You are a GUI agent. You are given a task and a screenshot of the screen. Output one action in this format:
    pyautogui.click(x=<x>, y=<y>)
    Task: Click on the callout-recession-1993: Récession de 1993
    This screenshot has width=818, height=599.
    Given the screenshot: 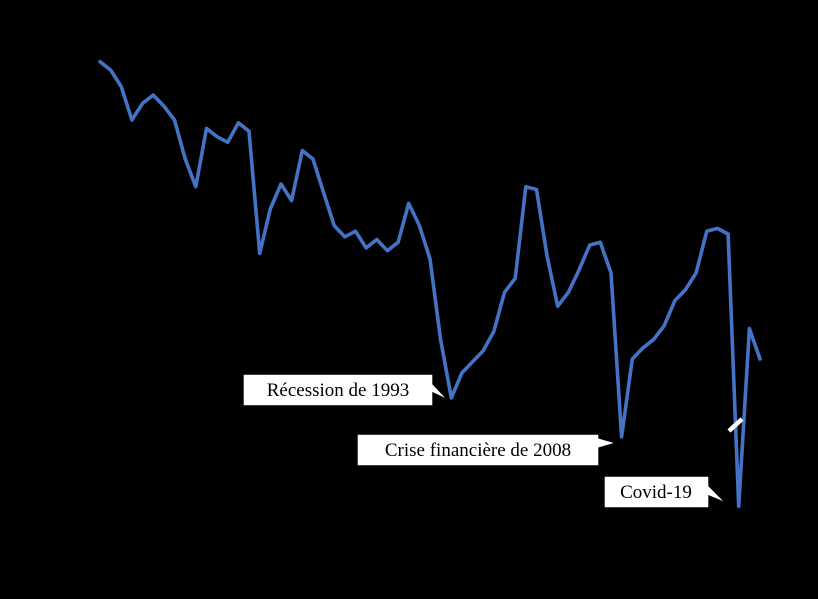 What is the action you would take?
    pyautogui.click(x=345, y=390)
    